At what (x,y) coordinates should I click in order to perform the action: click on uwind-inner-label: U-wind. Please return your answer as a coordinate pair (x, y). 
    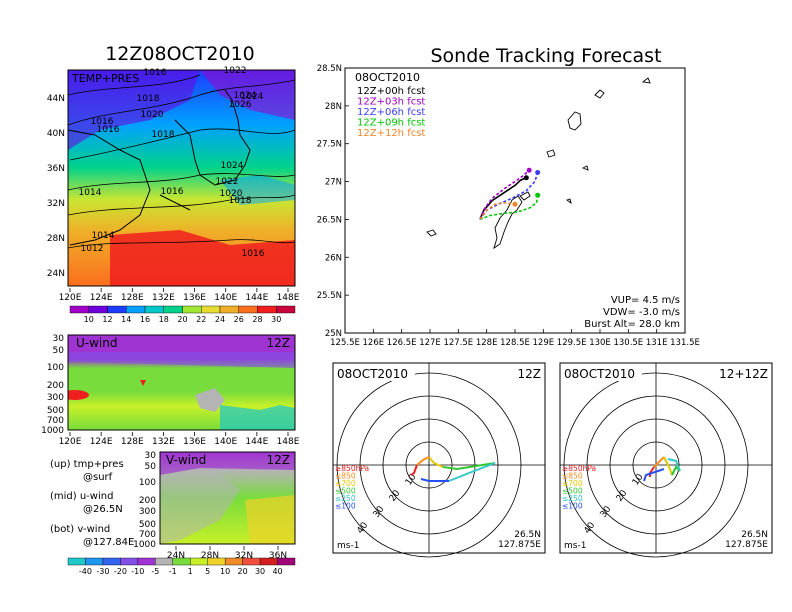
    Looking at the image, I should click on (96, 343).